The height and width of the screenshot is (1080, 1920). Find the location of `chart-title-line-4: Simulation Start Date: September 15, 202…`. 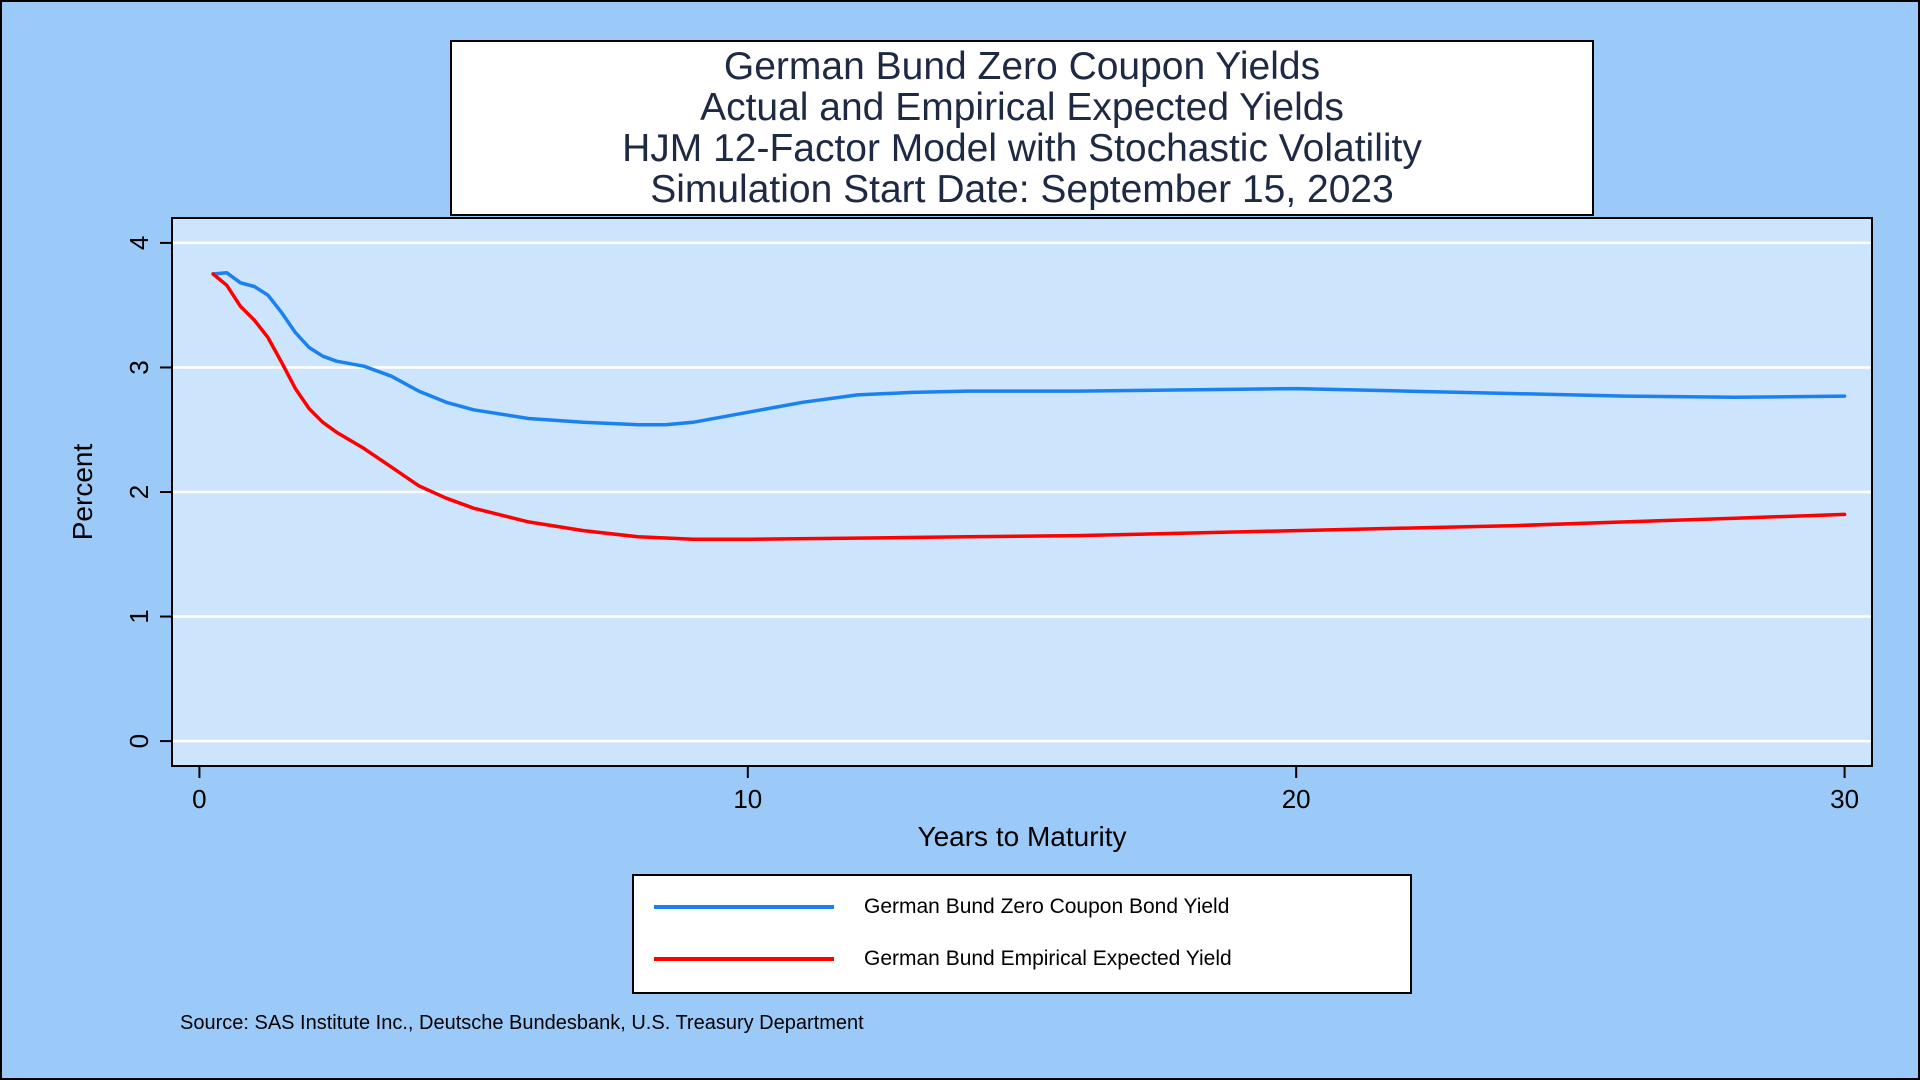

chart-title-line-4: Simulation Start Date: September 15, 202… is located at coordinates (1022, 189).